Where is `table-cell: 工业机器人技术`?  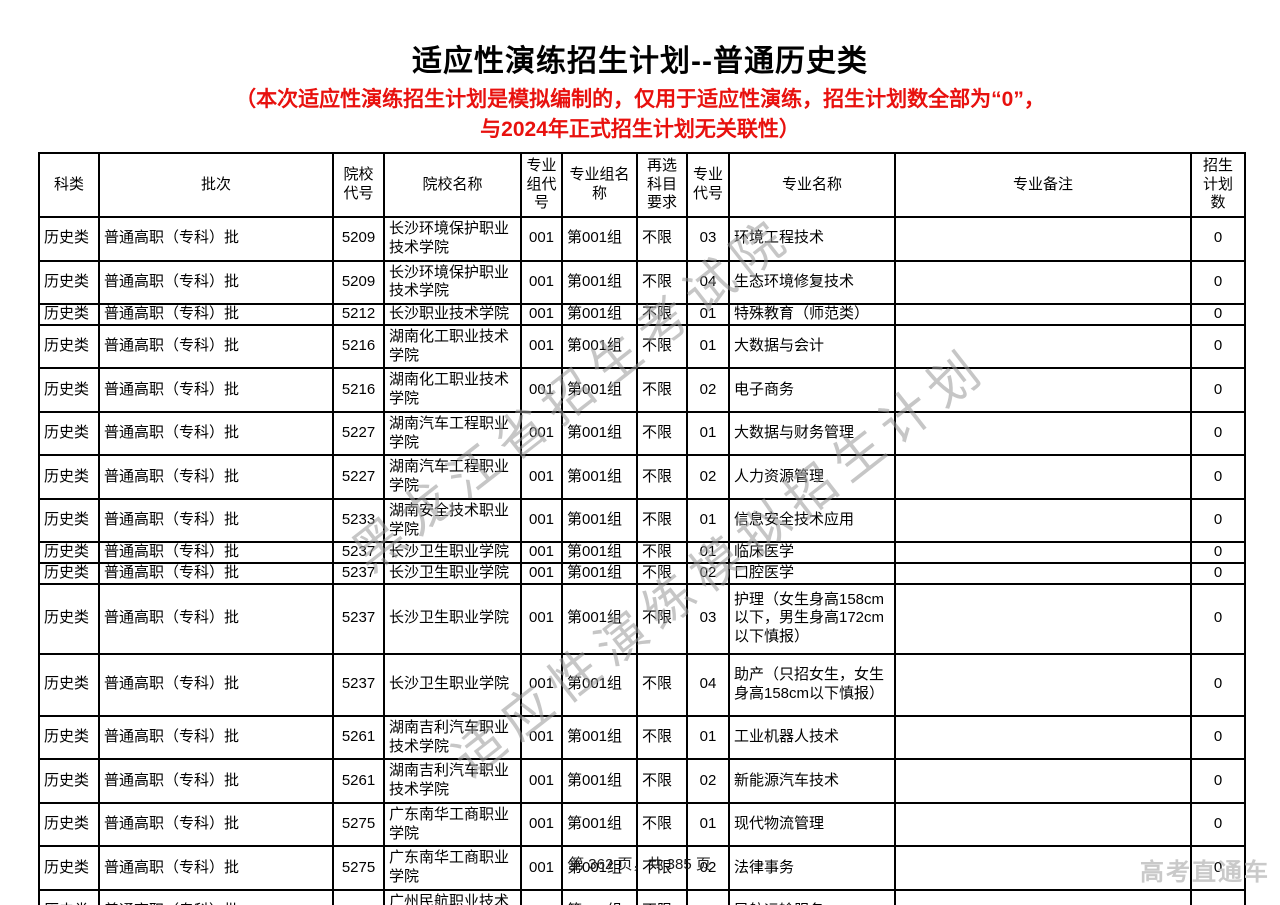
table-cell: 工业机器人技术 is located at coordinates (812, 737).